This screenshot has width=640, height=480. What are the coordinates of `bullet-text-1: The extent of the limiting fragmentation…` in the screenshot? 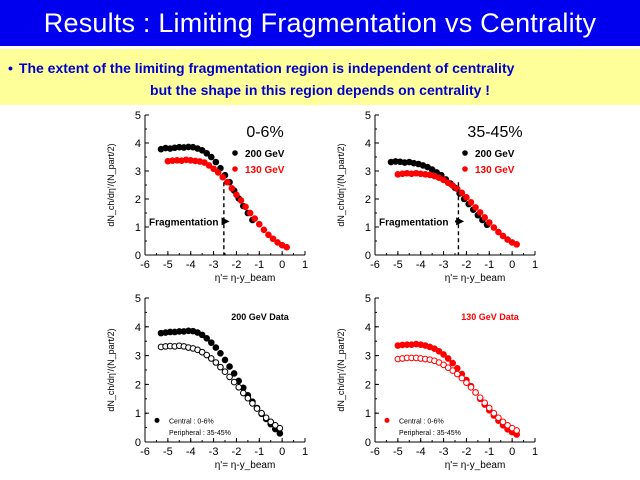 It's located at (266, 68).